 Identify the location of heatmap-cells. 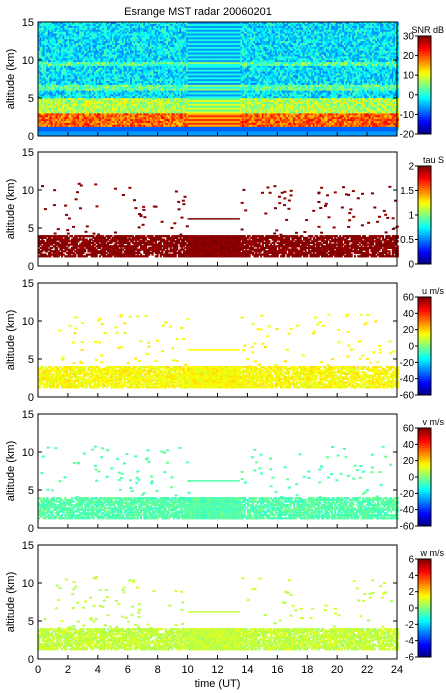
(218, 79).